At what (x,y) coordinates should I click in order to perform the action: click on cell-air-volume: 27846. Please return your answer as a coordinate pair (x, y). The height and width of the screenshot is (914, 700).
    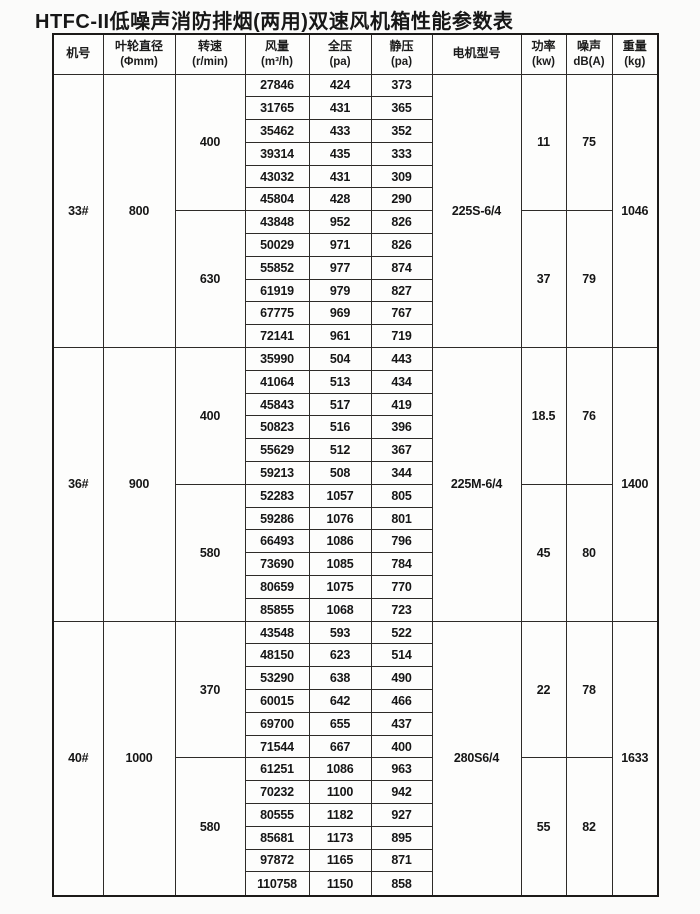
    Looking at the image, I should click on (277, 85).